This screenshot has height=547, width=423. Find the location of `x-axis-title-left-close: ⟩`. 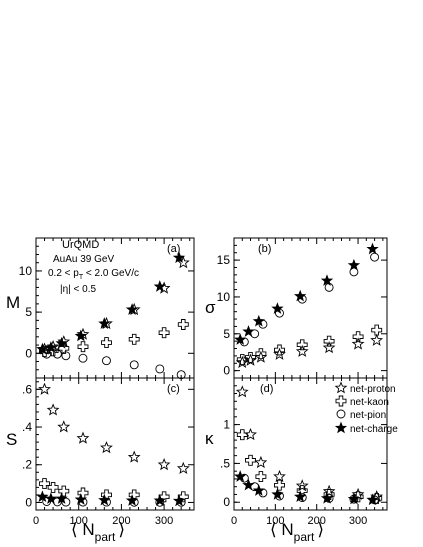

x-axis-title-left-close: ⟩ is located at coordinates (121, 529).